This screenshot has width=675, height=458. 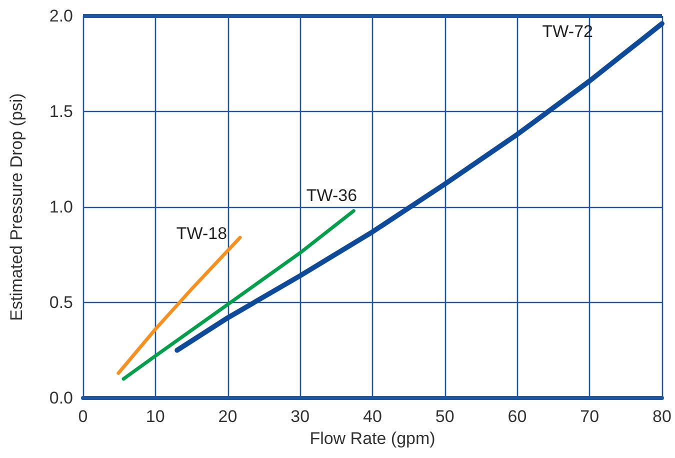 What do you see at coordinates (332, 195) in the screenshot?
I see `series-label: TW-36` at bounding box center [332, 195].